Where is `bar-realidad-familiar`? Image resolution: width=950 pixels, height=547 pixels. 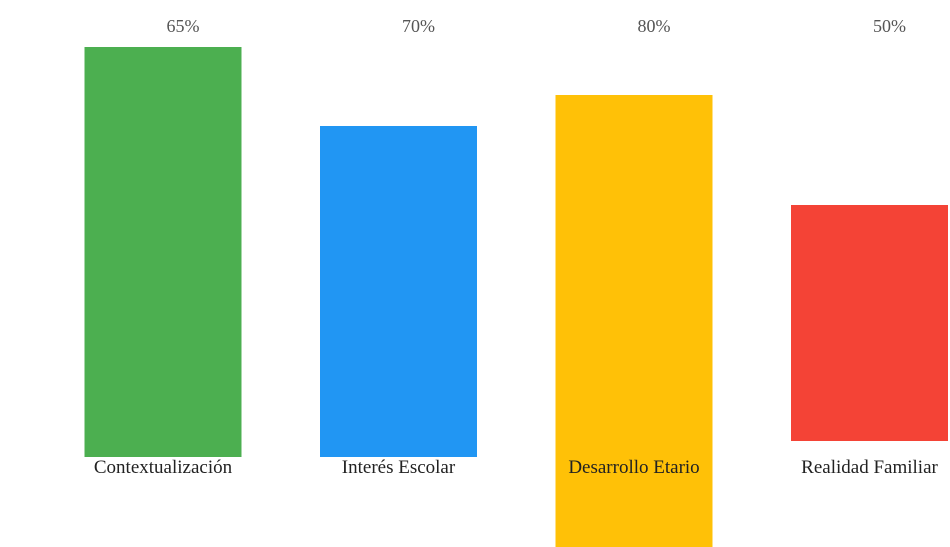
bar-realidad-familiar is located at coordinates (869, 323).